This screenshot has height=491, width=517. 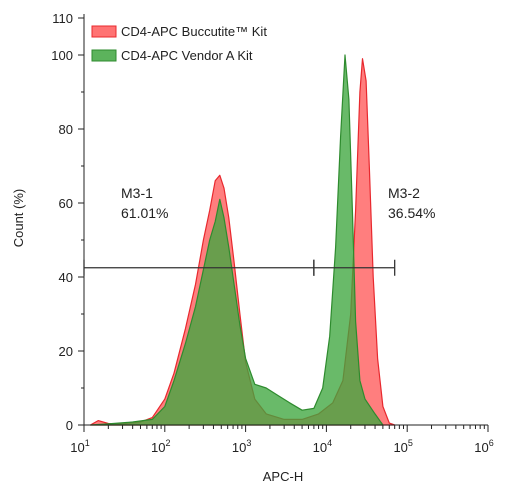 What do you see at coordinates (18, 218) in the screenshot?
I see `y-axis-title: Count (%)` at bounding box center [18, 218].